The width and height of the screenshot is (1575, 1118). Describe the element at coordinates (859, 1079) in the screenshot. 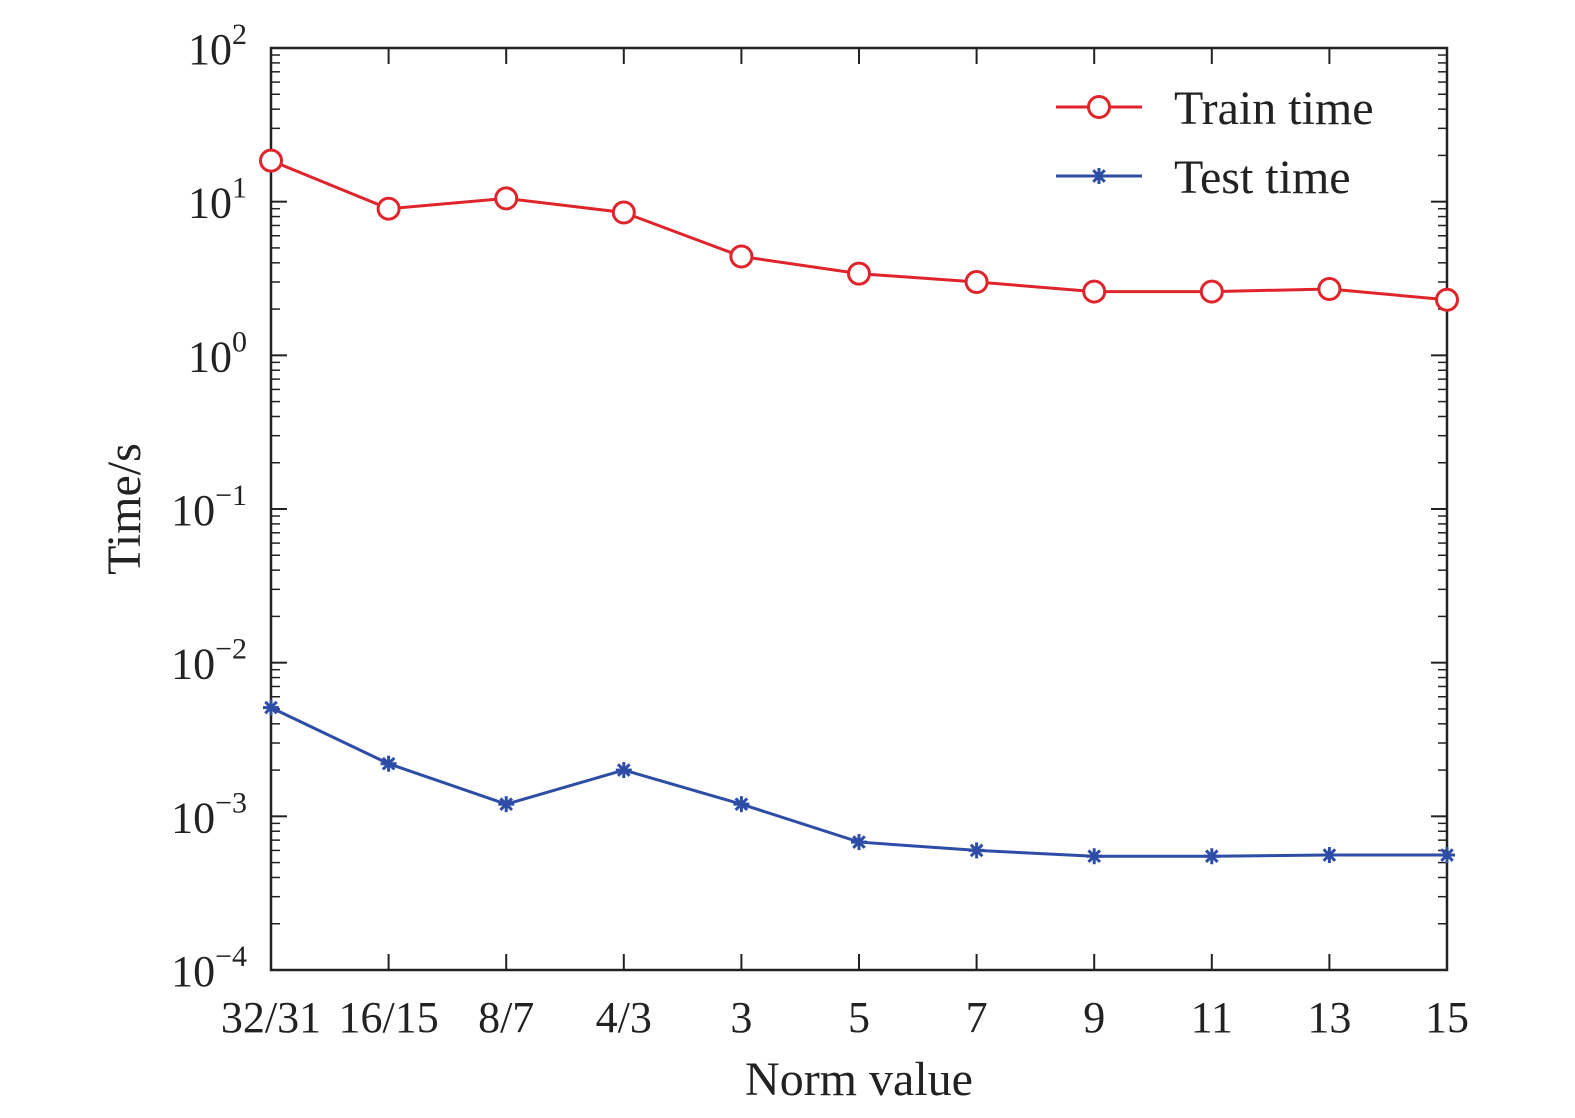

I see `x-axis-title: Norm value` at that location.